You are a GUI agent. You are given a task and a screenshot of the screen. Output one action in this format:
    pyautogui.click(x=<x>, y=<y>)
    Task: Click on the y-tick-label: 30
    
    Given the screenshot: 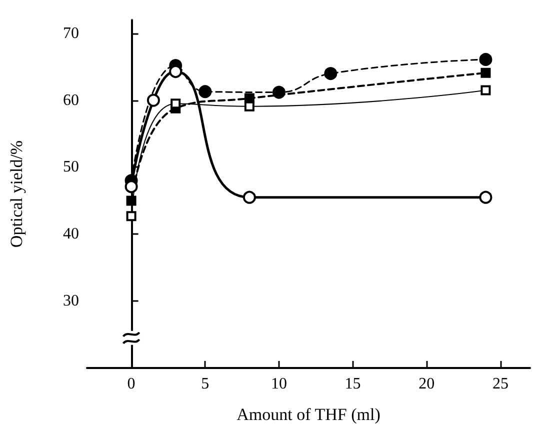 What is the action you would take?
    pyautogui.click(x=71, y=301)
    